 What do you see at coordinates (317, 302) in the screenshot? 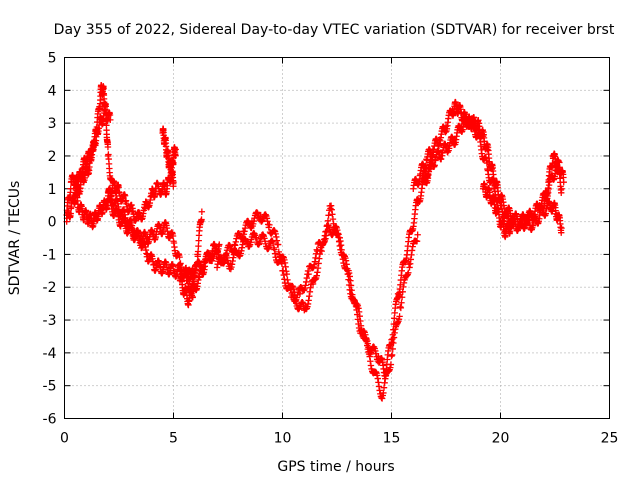
I see `data-series` at bounding box center [317, 302].